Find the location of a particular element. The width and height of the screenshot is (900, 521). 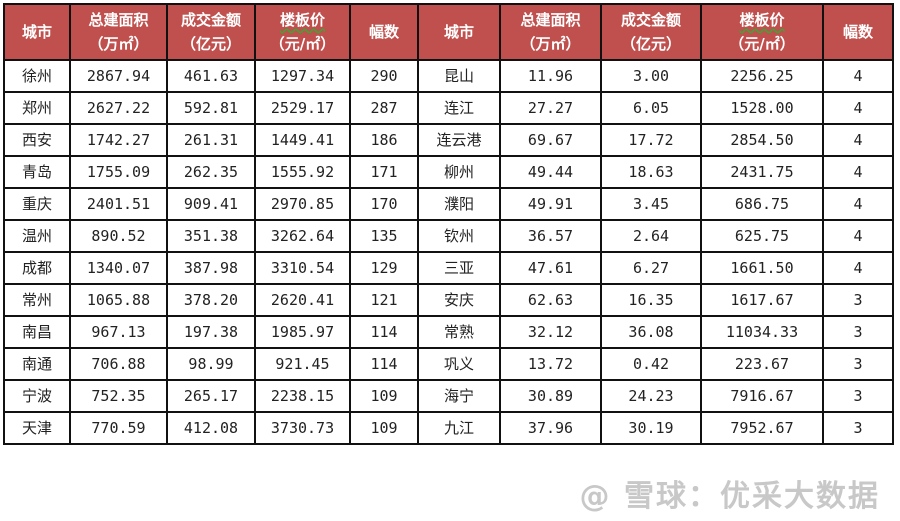

value-cell: 36.57 is located at coordinates (550, 236).